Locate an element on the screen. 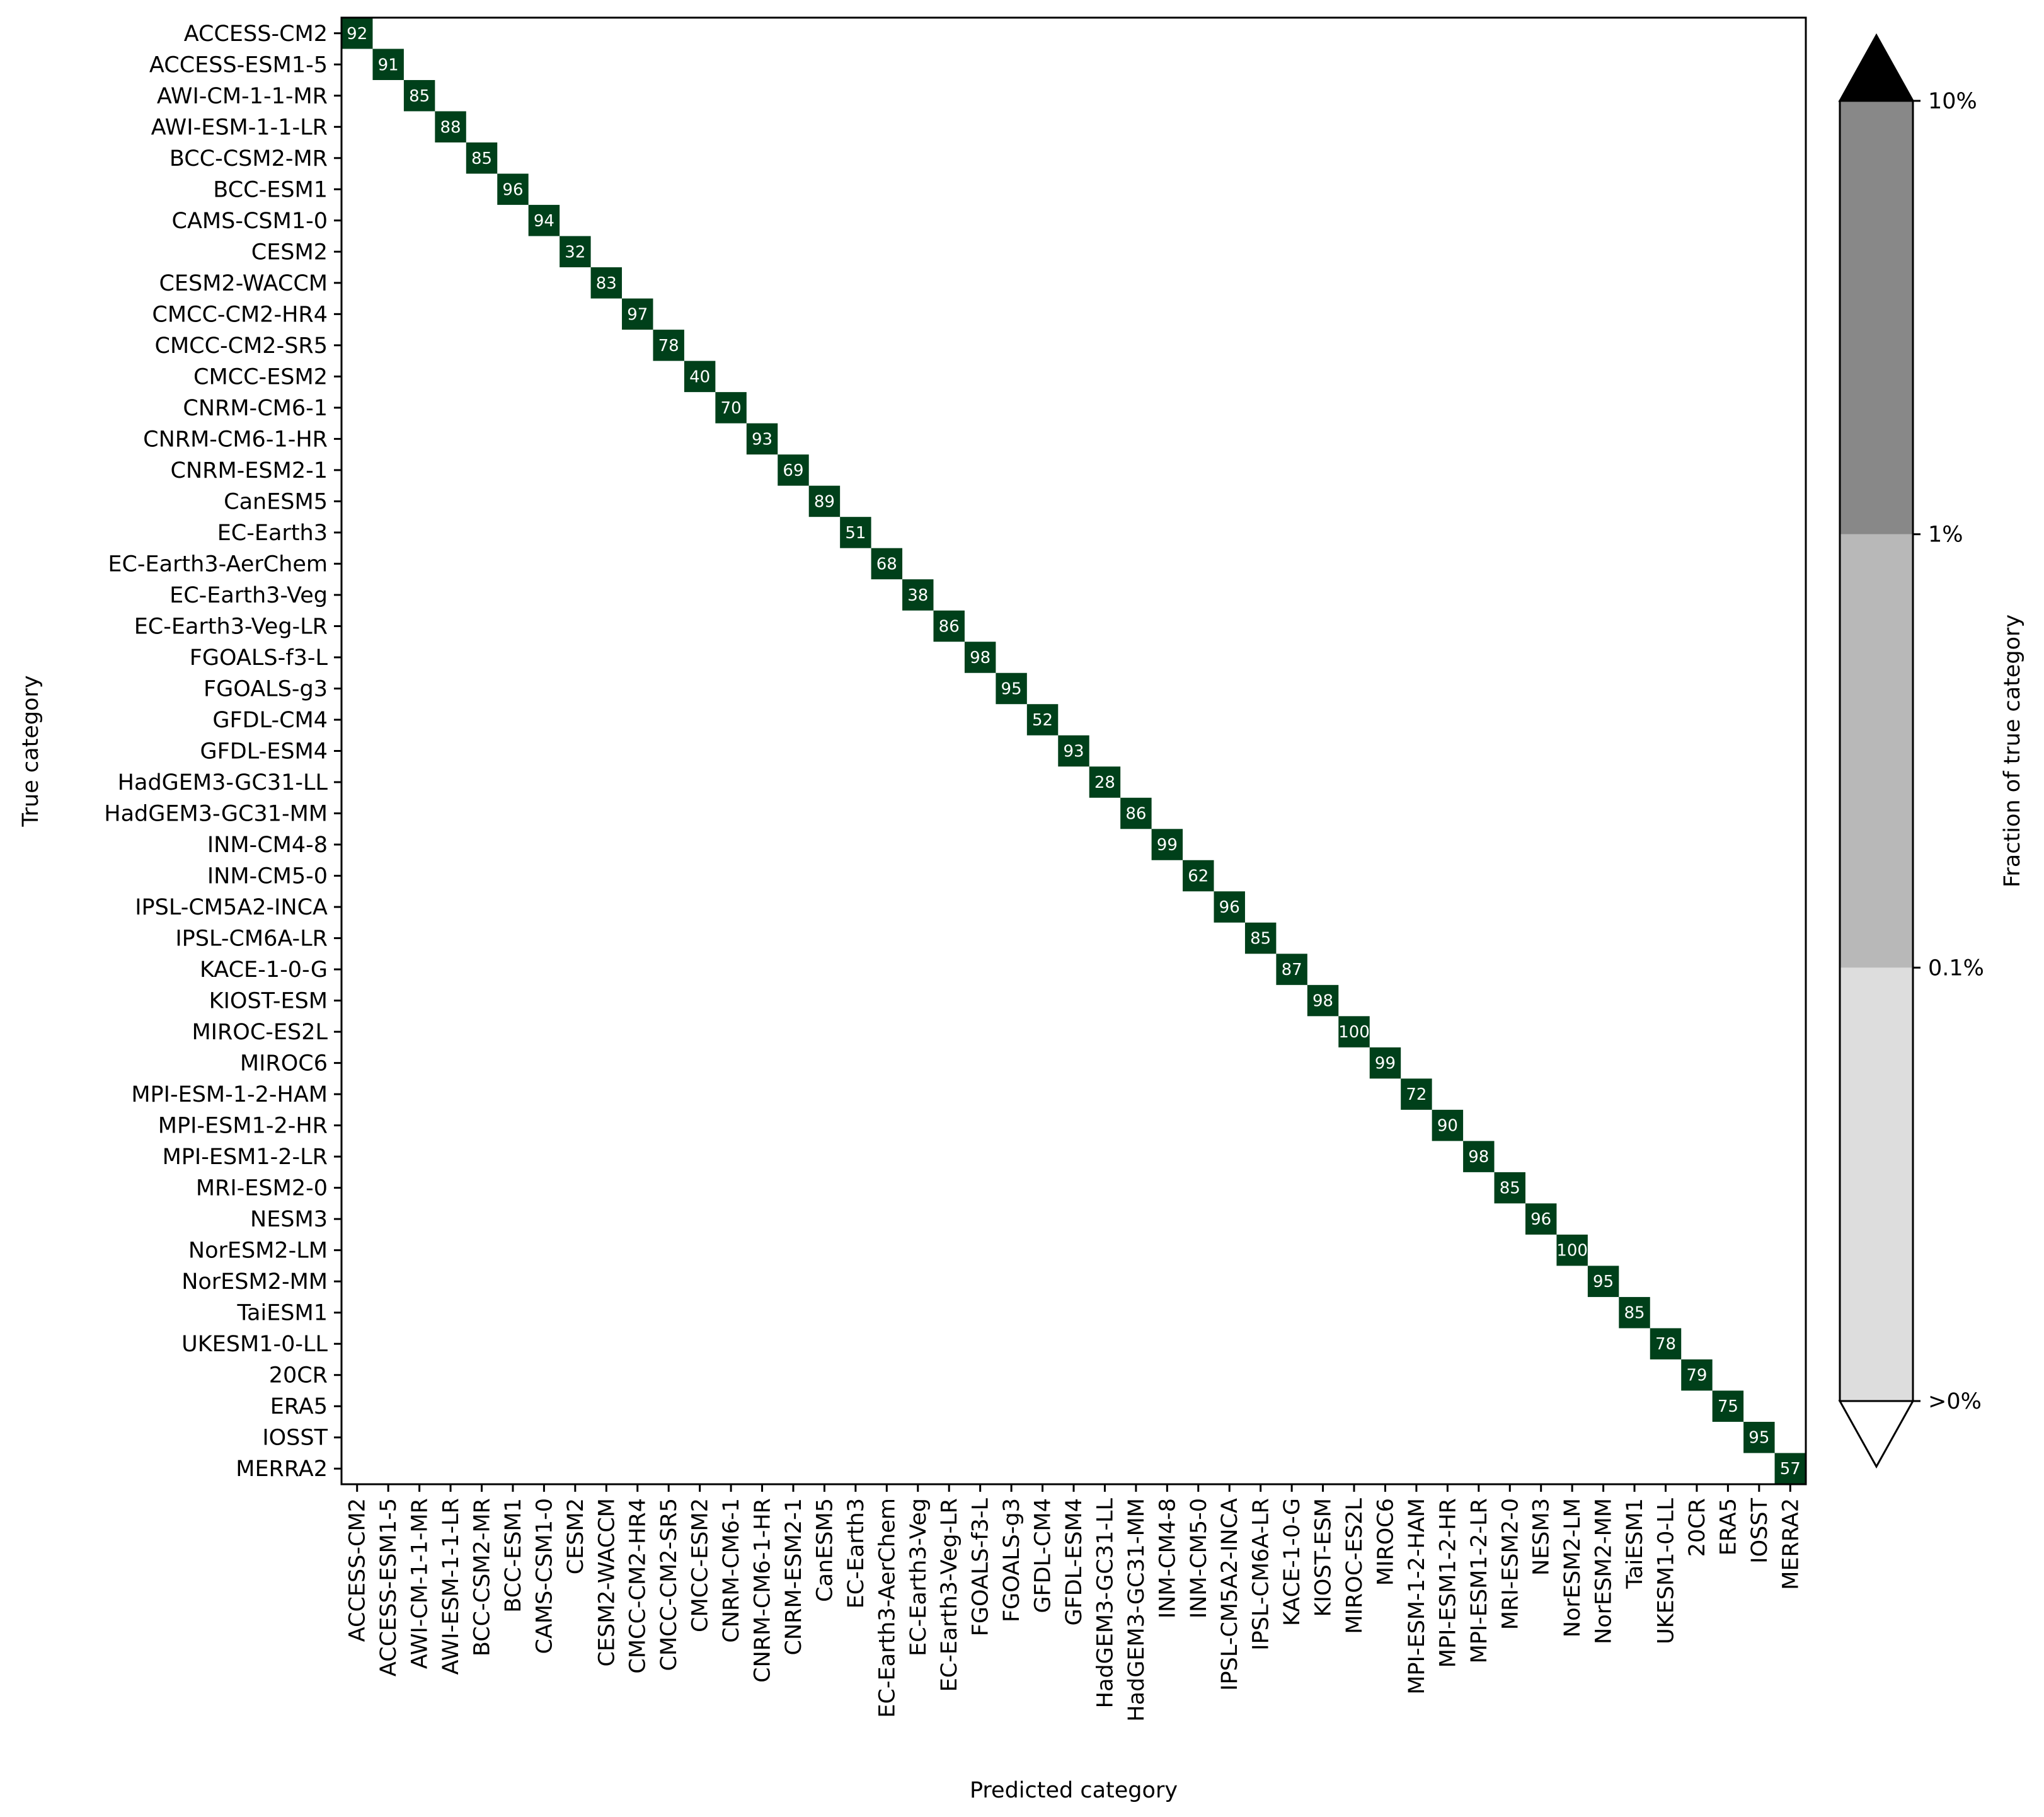 The image size is (2044, 1817). y-tick-label: MIROC-ES2L is located at coordinates (260, 1033).